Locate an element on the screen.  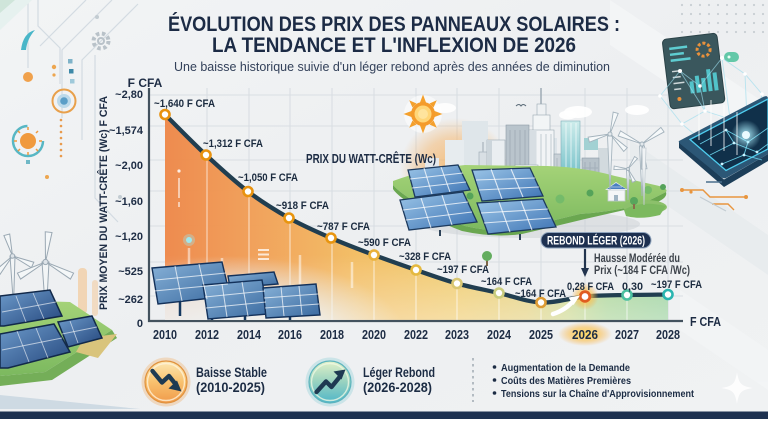
svg-text: ~262 is located at coordinates (130, 300).